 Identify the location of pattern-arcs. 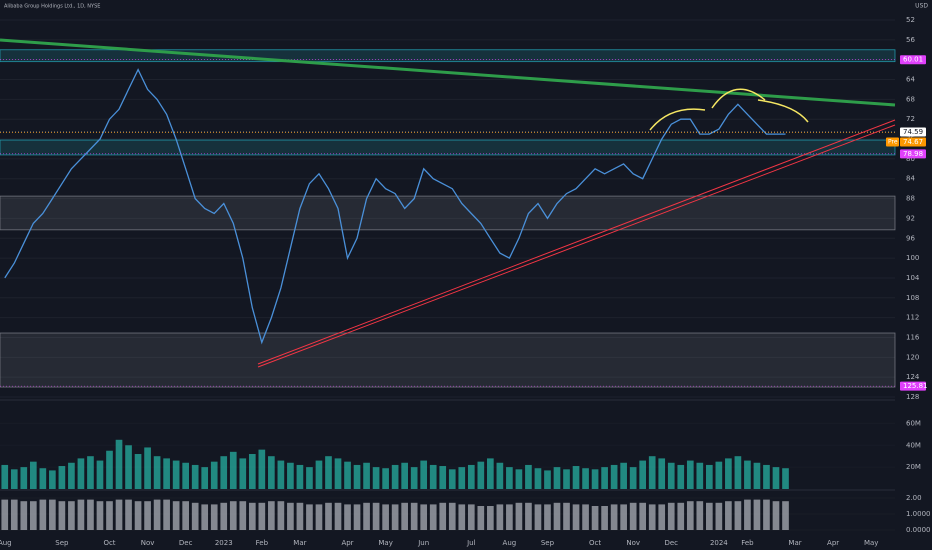
(729, 109).